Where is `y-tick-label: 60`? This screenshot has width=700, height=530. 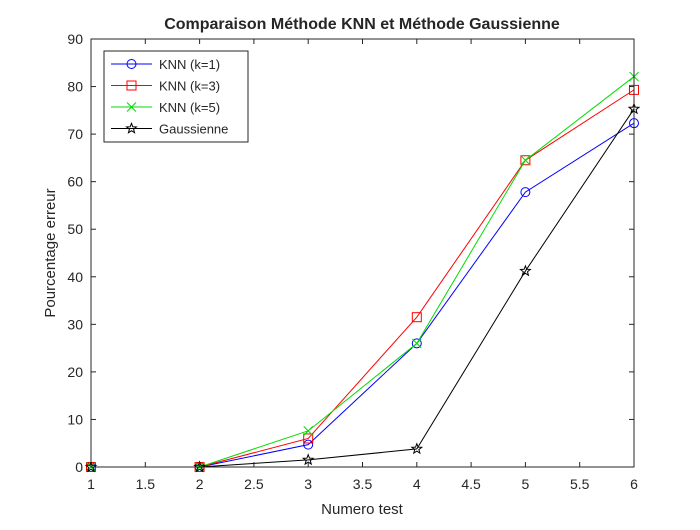 y-tick-label: 60 is located at coordinates (75, 182).